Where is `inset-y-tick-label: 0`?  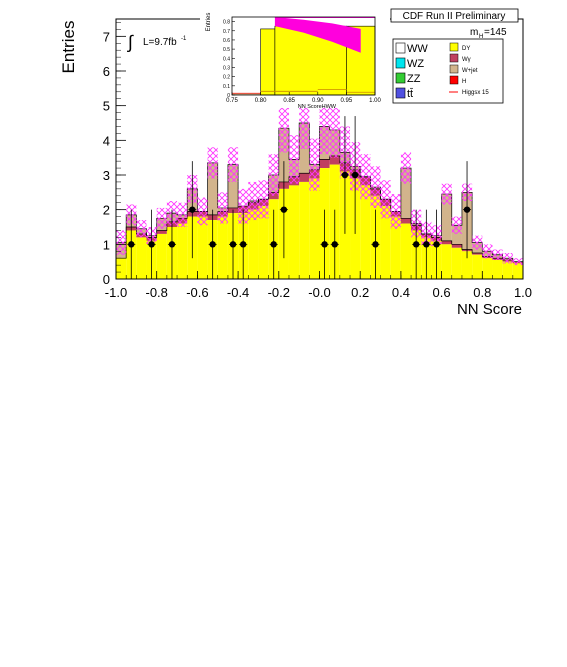 inset-y-tick-label: 0 is located at coordinates (228, 96).